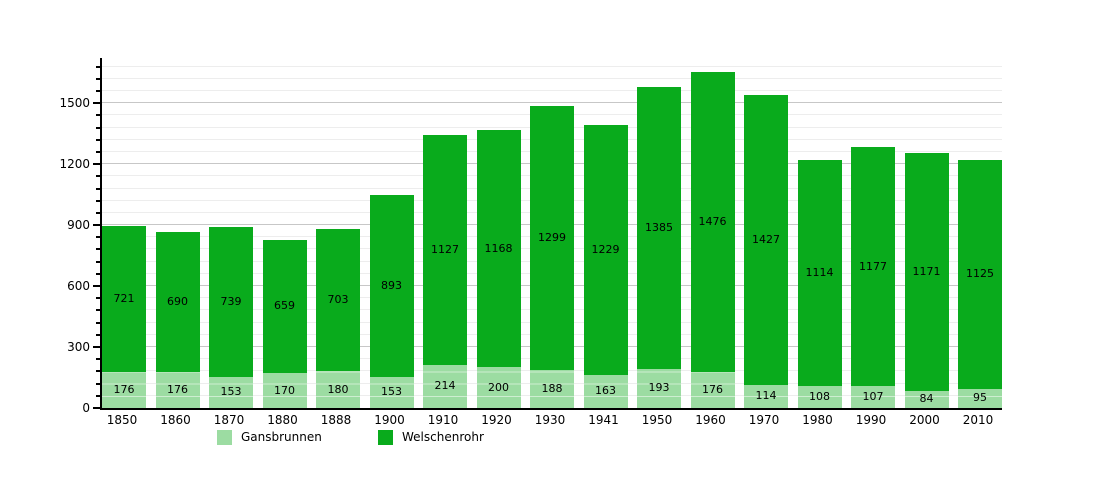 This screenshot has height=500, width=1100. I want to click on x-axis-label: 2000, so click(924, 420).